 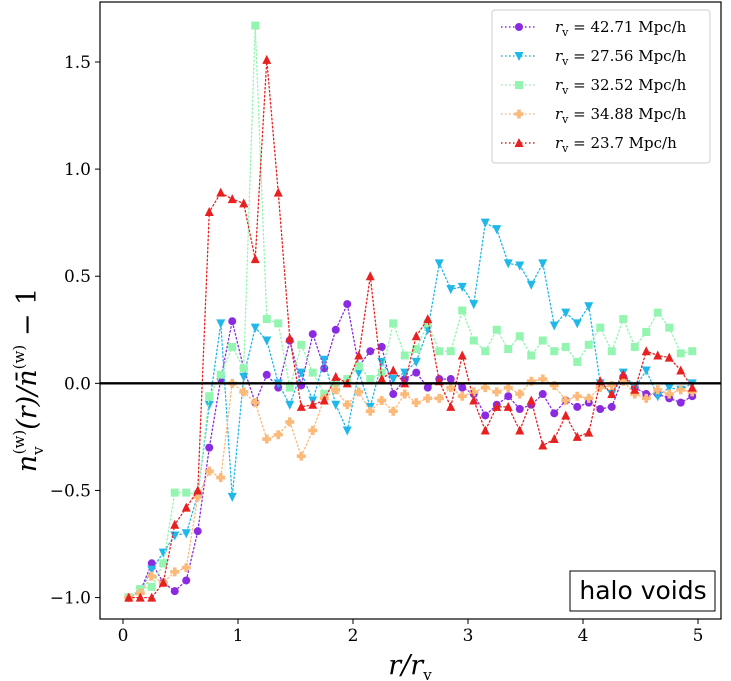 I want to click on svg-text: nv(w)(r)/n̄(w) − 1, so click(x=28, y=380).